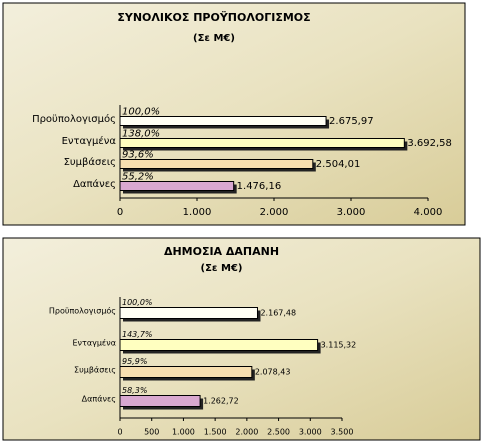  I want to click on percent-label: 95,9%, so click(134, 361).